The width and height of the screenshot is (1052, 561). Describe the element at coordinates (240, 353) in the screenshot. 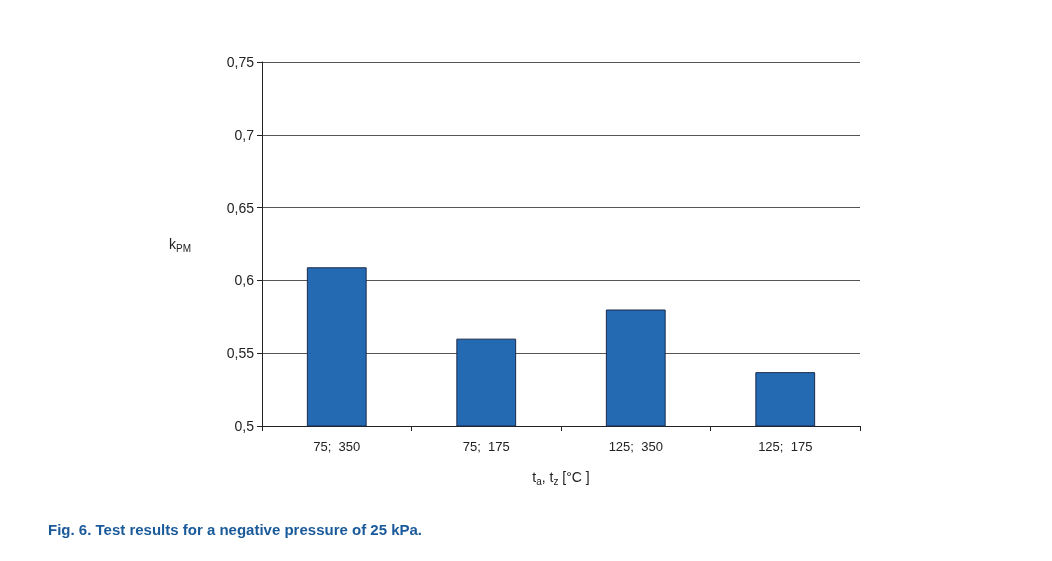

I see `y-tick-label: 0,55` at that location.